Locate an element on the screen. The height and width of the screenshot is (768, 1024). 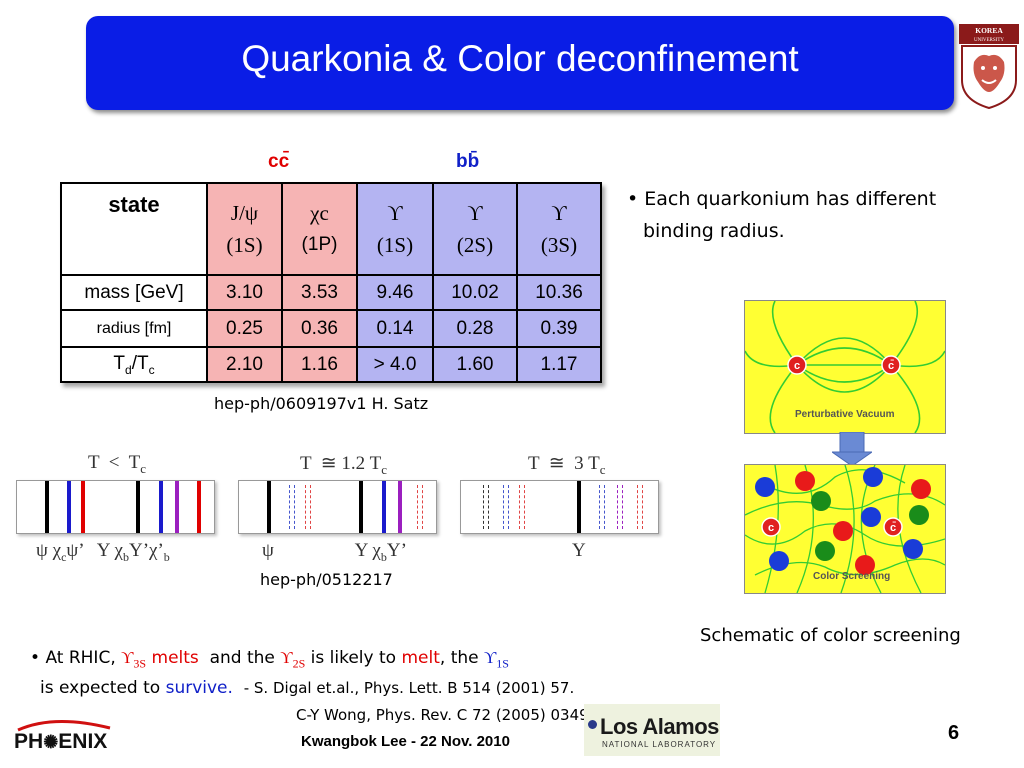
los-alamos-logo: Los Alamos NATIONAL LABORATORY is located at coordinates (652, 730).